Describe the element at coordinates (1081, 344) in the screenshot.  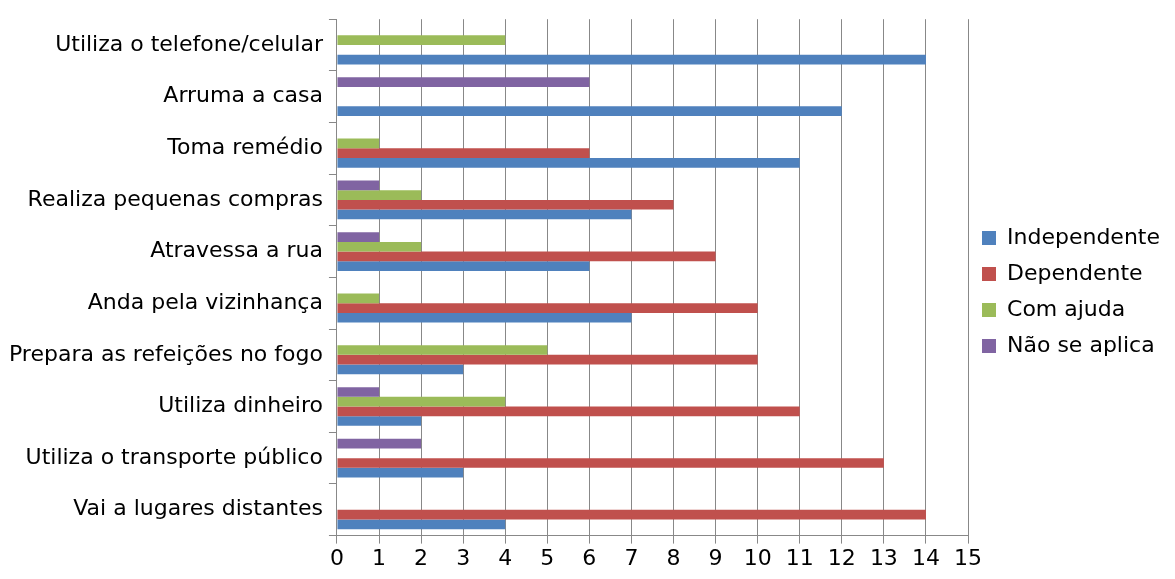
I see `legend-label: Não se aplica` at that location.